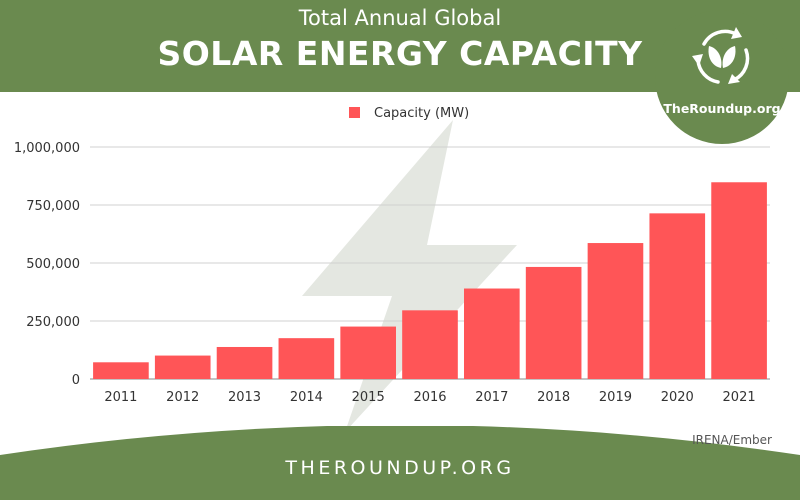 The image size is (800, 500). Describe the element at coordinates (553, 397) in the screenshot. I see `x-tick-label: 2018` at that location.